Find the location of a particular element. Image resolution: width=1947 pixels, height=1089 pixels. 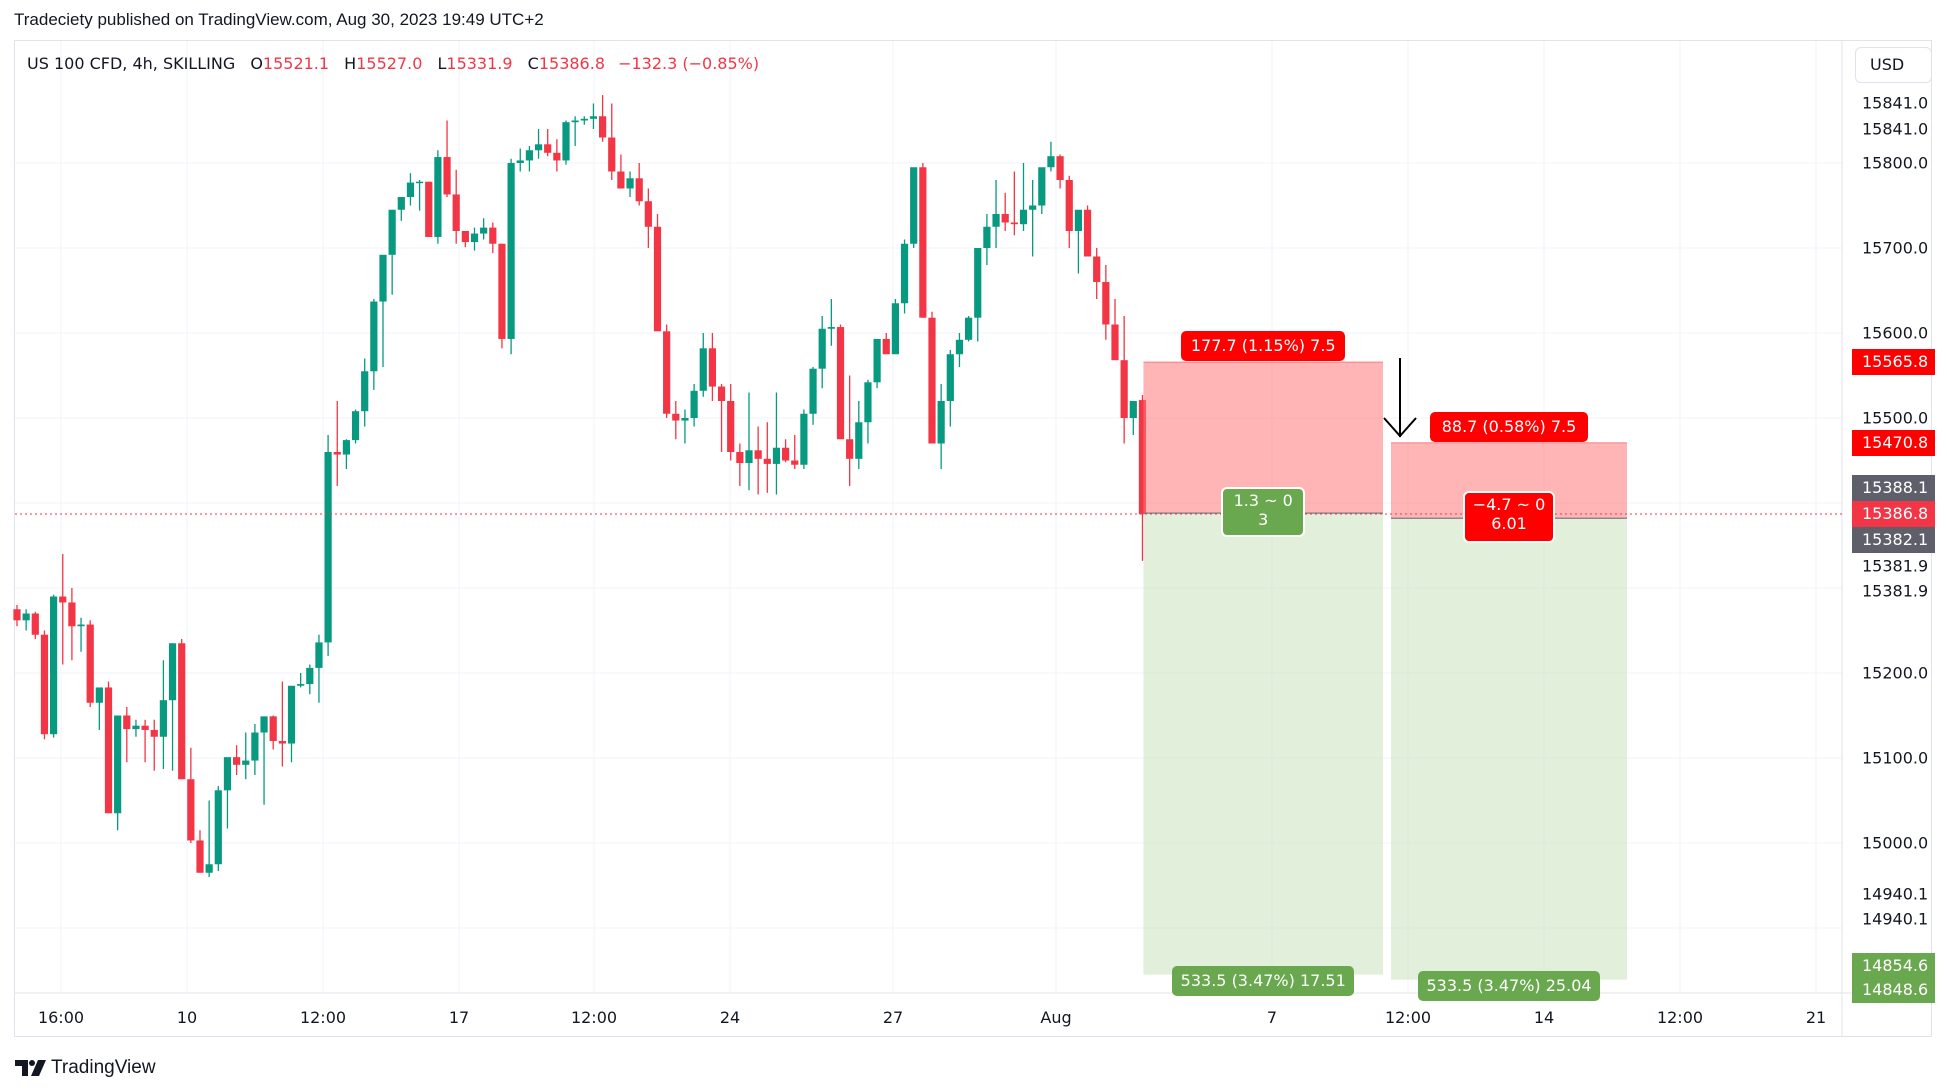

price-tag: 15388.1 is located at coordinates (1893, 488).